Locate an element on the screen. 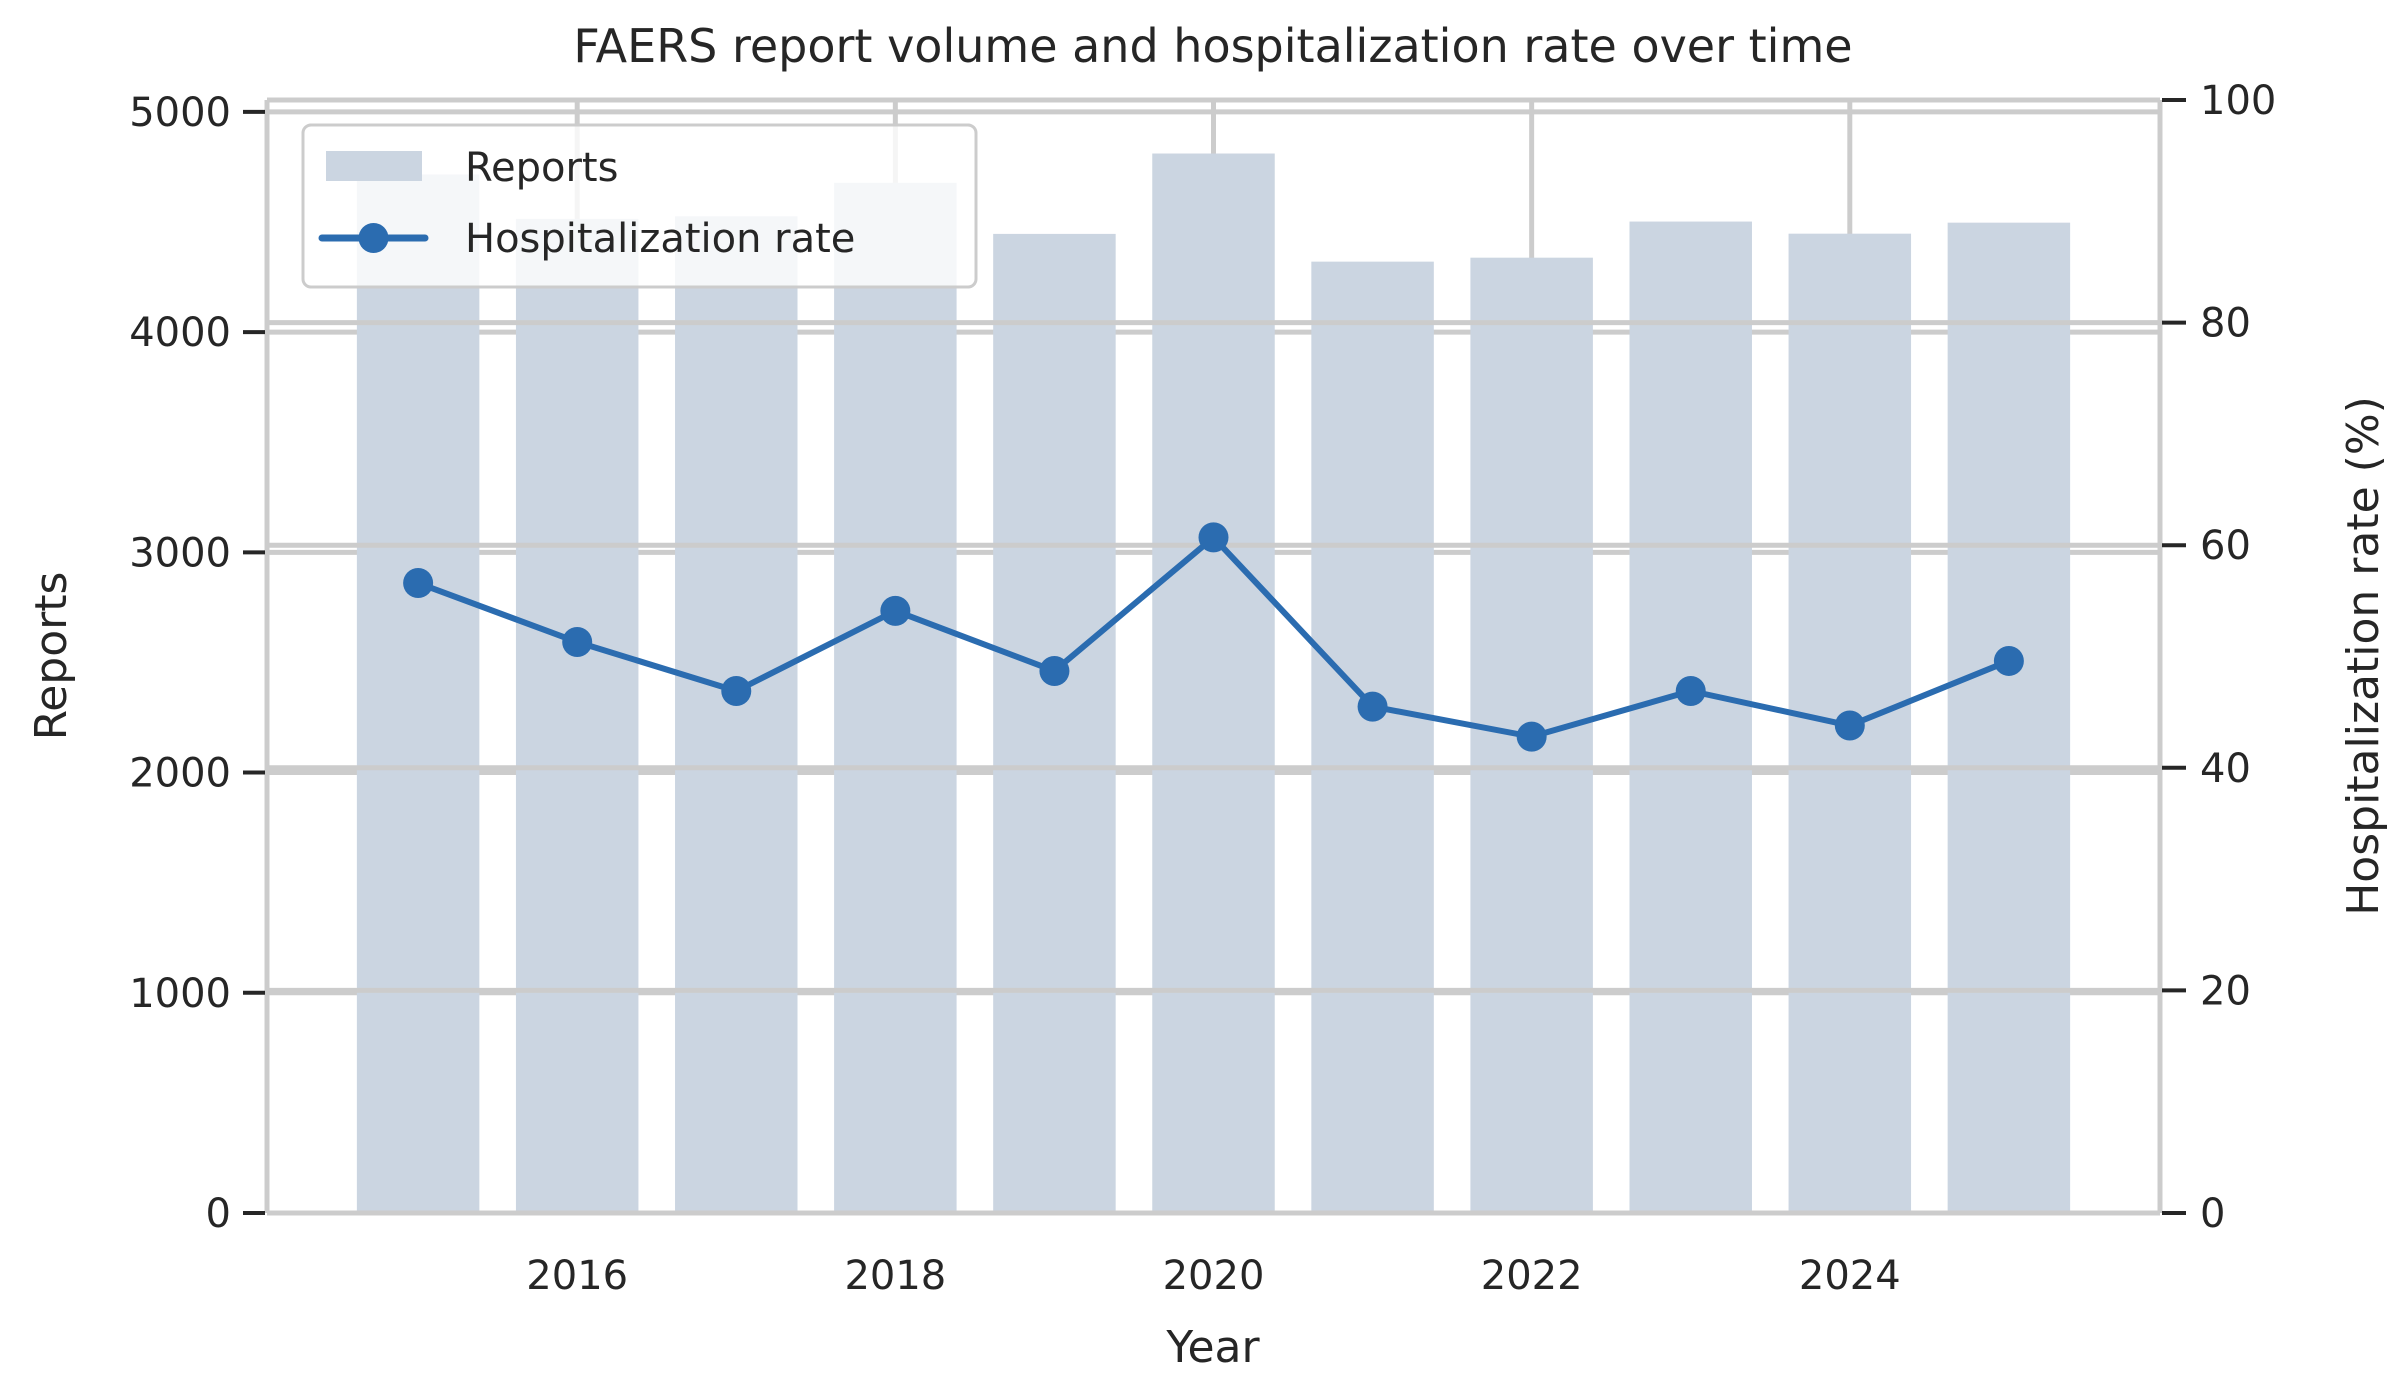 The width and height of the screenshot is (2394, 1400). y-tick-label: 1000 is located at coordinates (180, 994).